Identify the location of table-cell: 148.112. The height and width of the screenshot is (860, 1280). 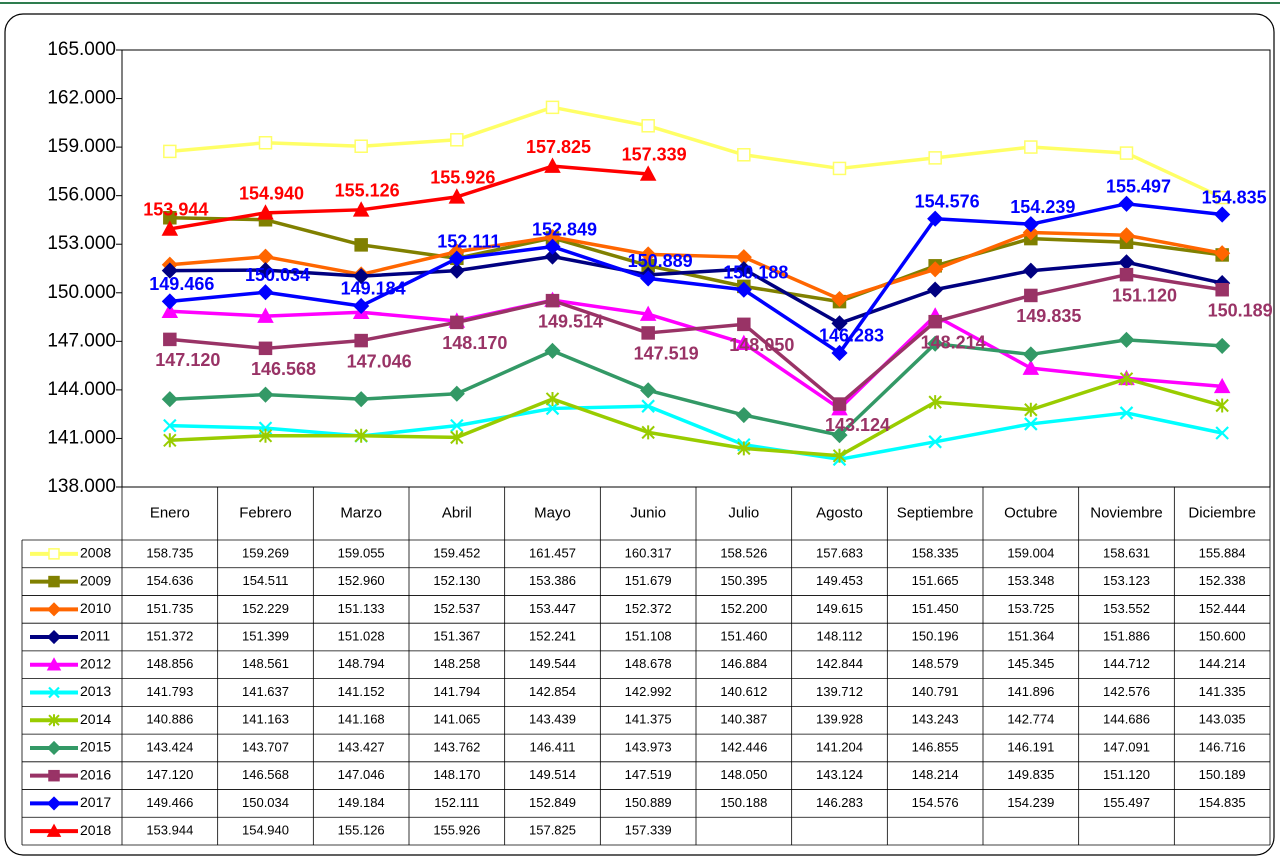
(839, 635).